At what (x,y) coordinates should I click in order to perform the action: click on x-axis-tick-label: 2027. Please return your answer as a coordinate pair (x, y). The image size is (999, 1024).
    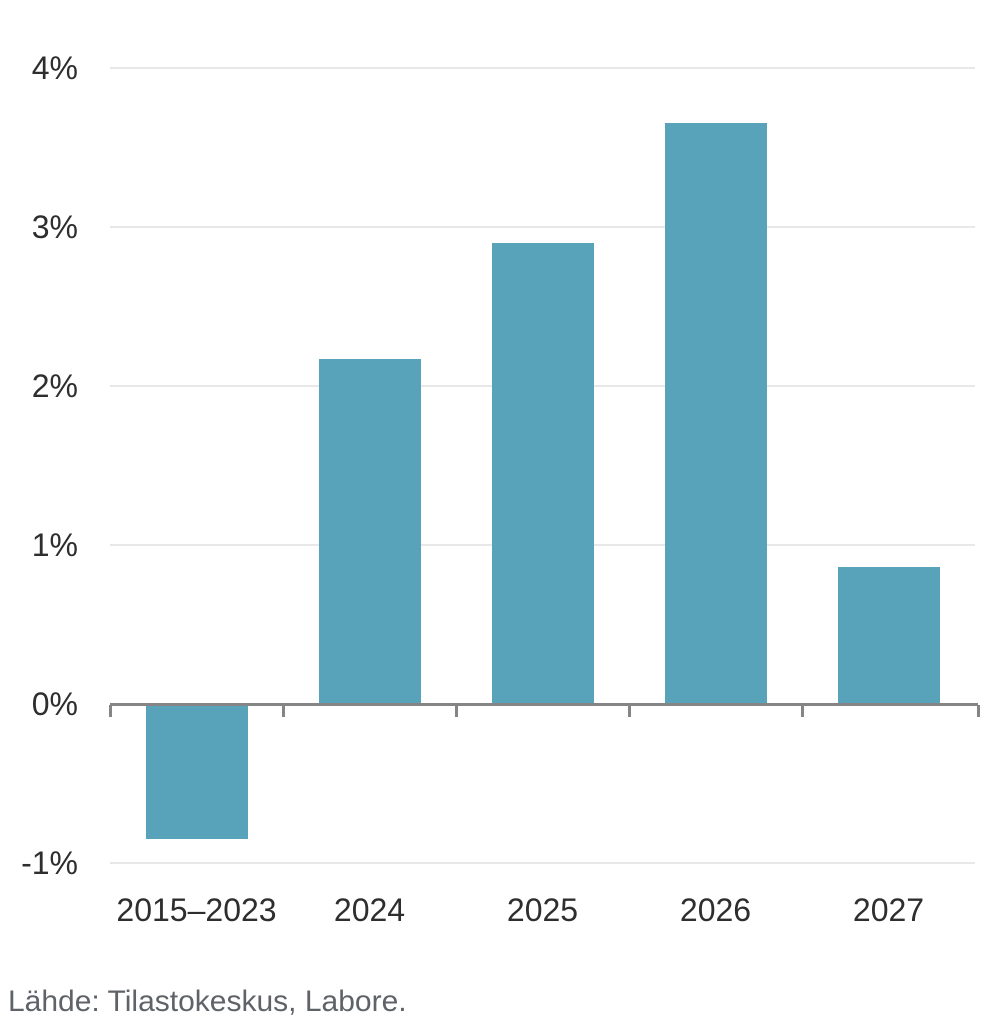
    Looking at the image, I should click on (888, 910).